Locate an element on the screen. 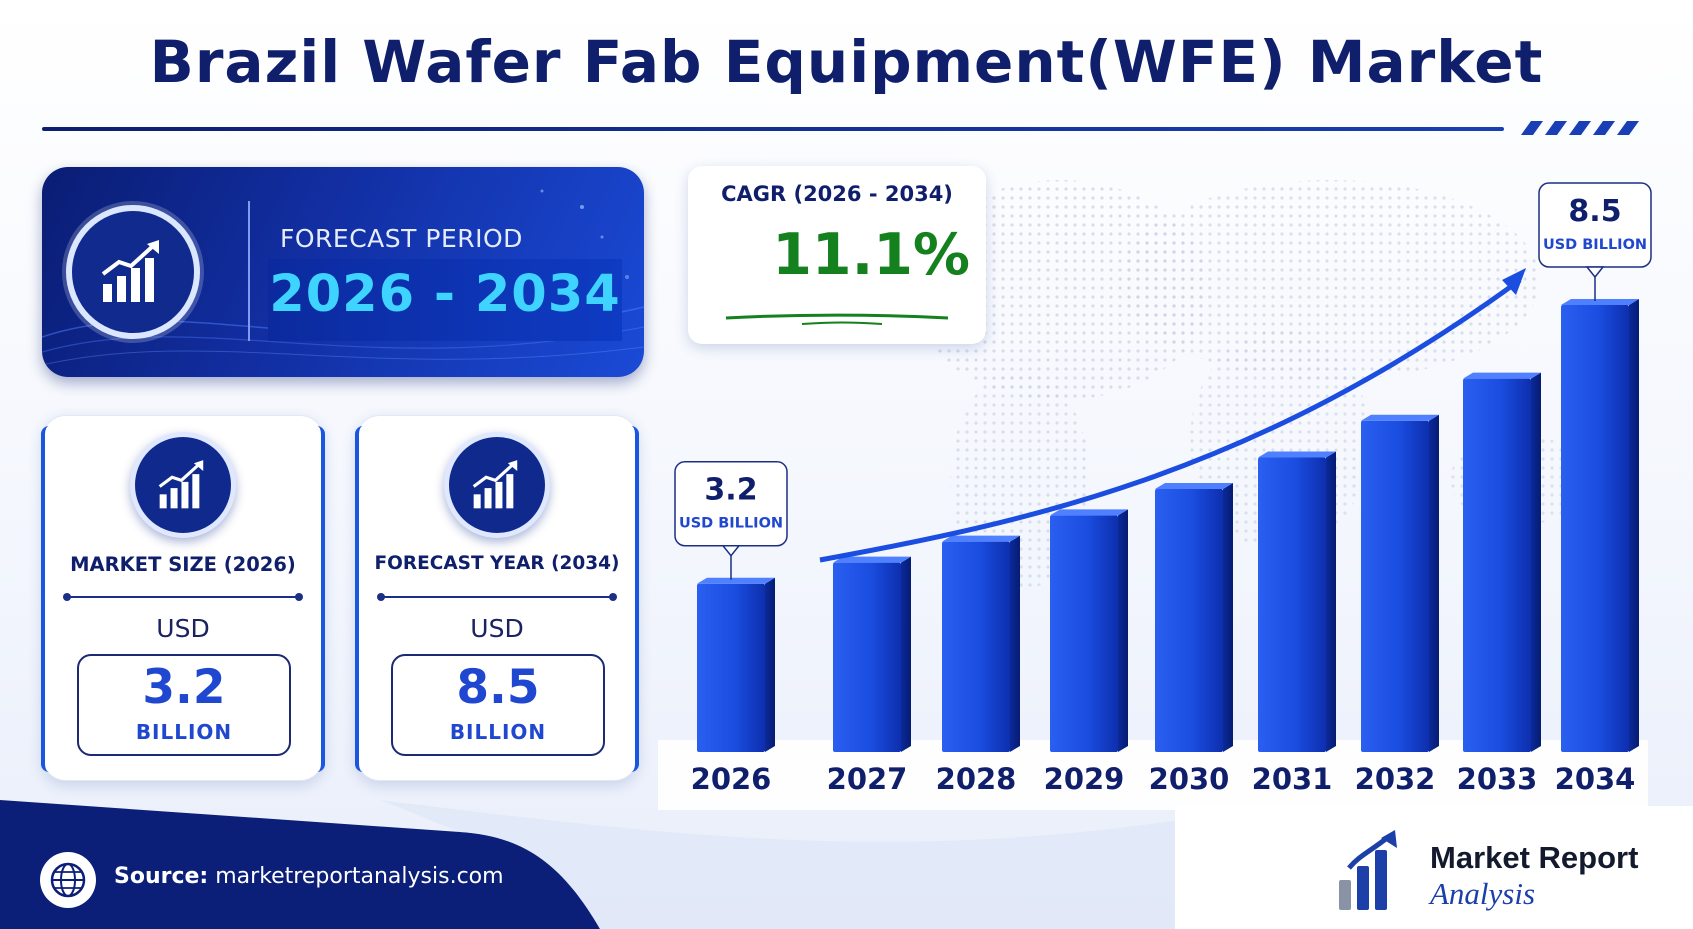 The height and width of the screenshot is (929, 1693). market-size-value-box: 3.2 BILLION is located at coordinates (184, 705).